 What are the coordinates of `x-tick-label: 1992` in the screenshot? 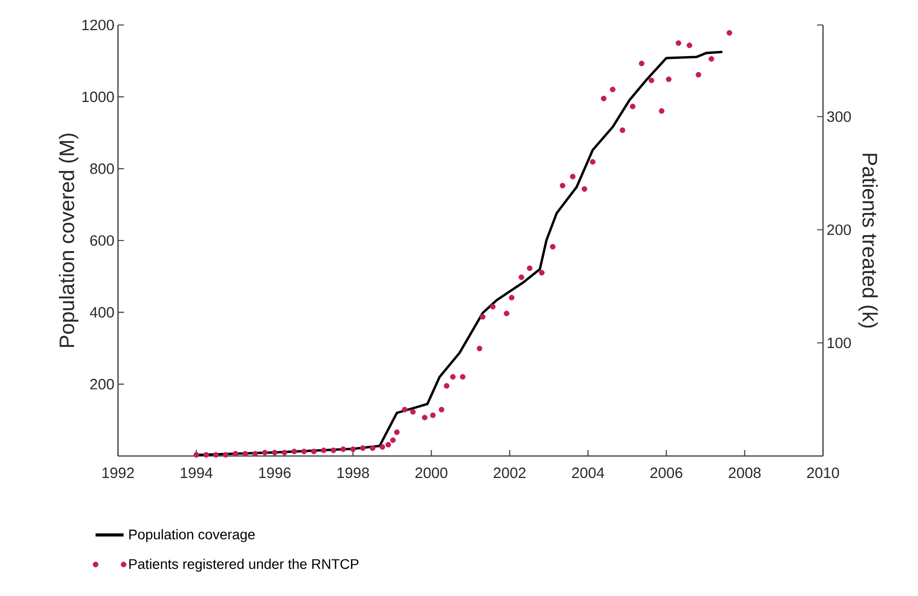 It's located at (118, 473).